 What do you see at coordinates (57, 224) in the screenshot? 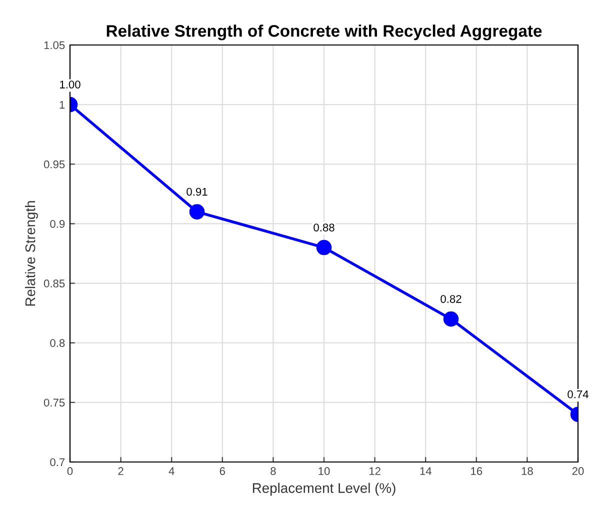
I see `y-tick-label: 0.9` at bounding box center [57, 224].